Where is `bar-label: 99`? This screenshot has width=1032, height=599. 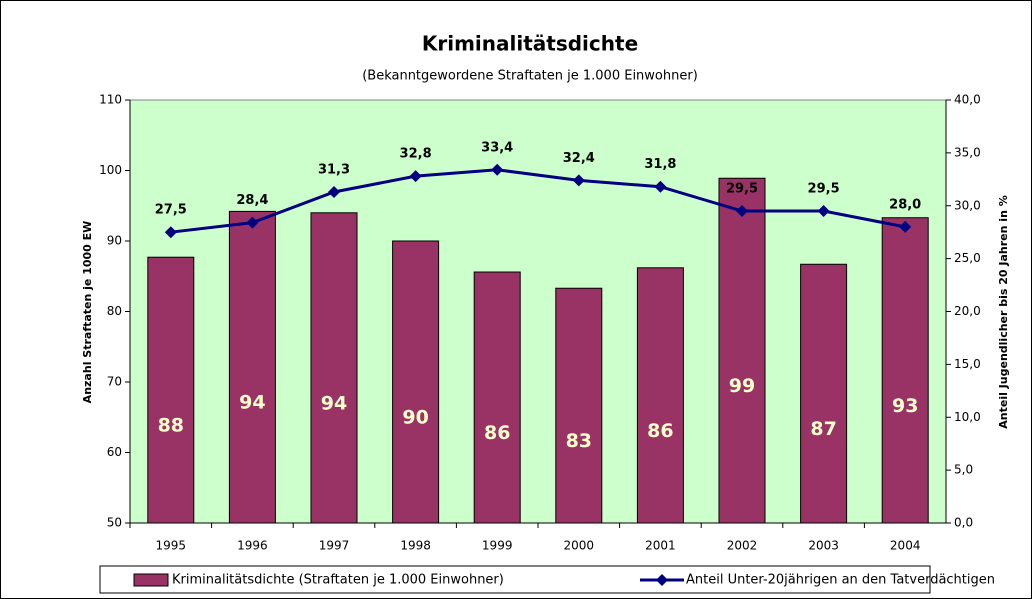
bar-label: 99 is located at coordinates (742, 386).